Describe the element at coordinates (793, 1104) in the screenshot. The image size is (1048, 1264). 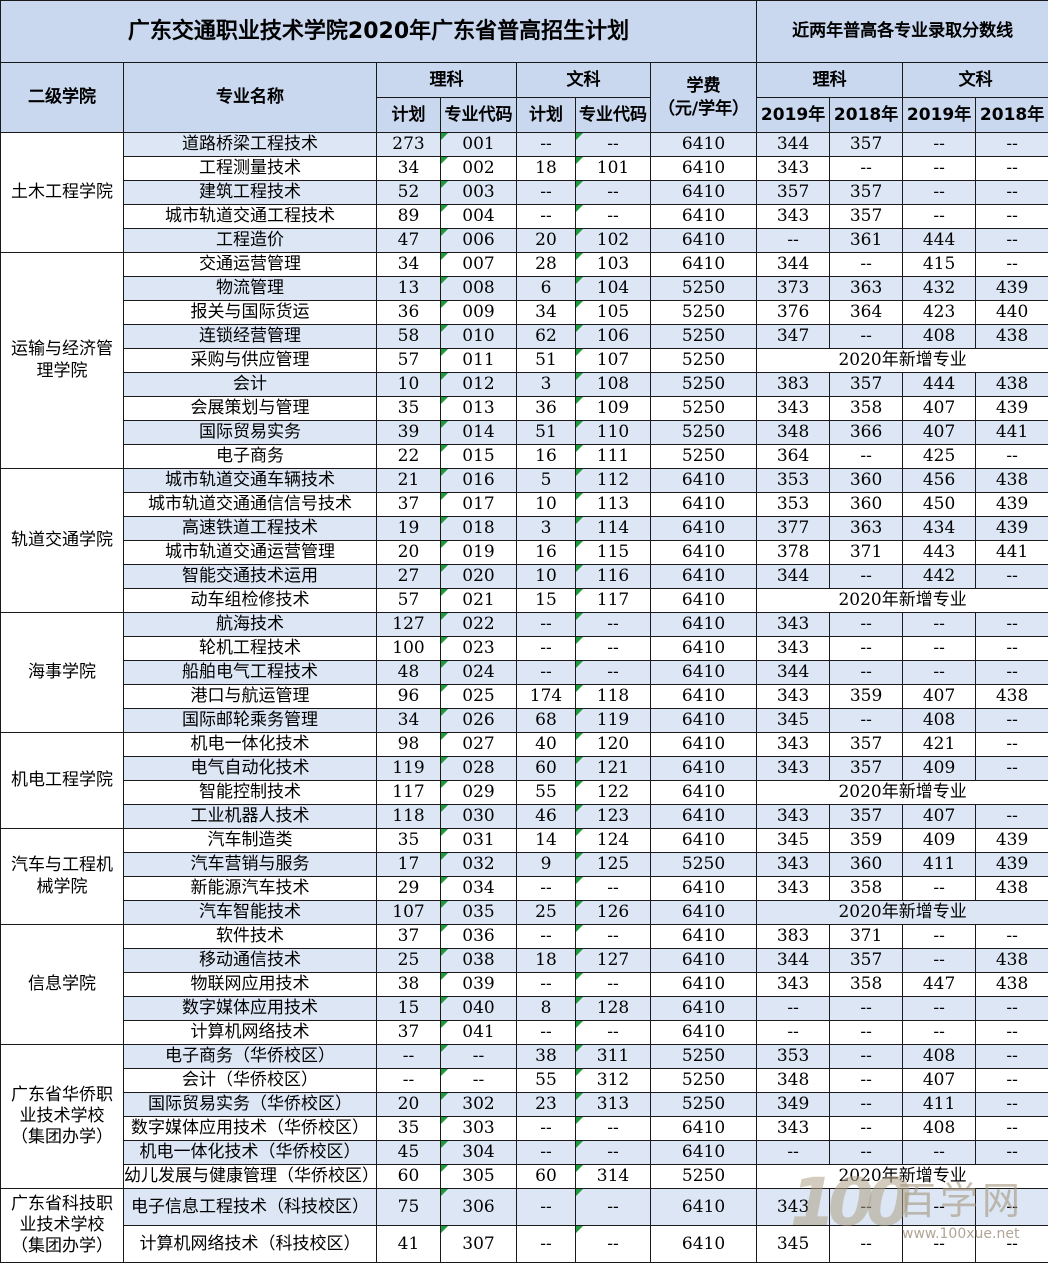
I see `score-science-2019: 349` at that location.